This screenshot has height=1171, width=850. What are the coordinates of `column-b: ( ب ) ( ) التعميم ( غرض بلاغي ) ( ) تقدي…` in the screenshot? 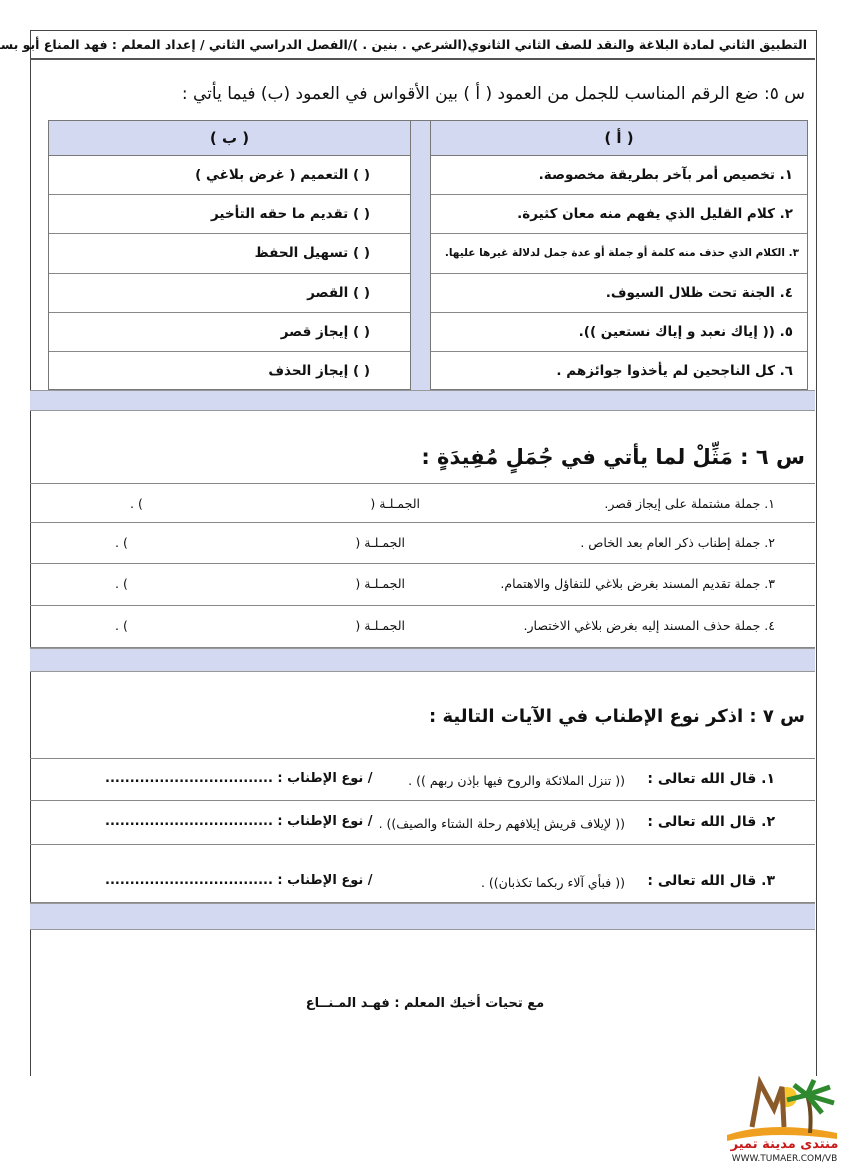 It's located at (229, 255).